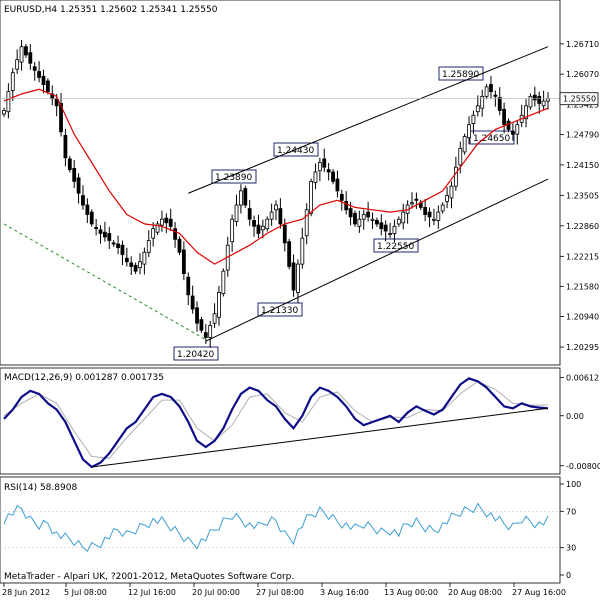  I want to click on current-price-box, so click(579, 99).